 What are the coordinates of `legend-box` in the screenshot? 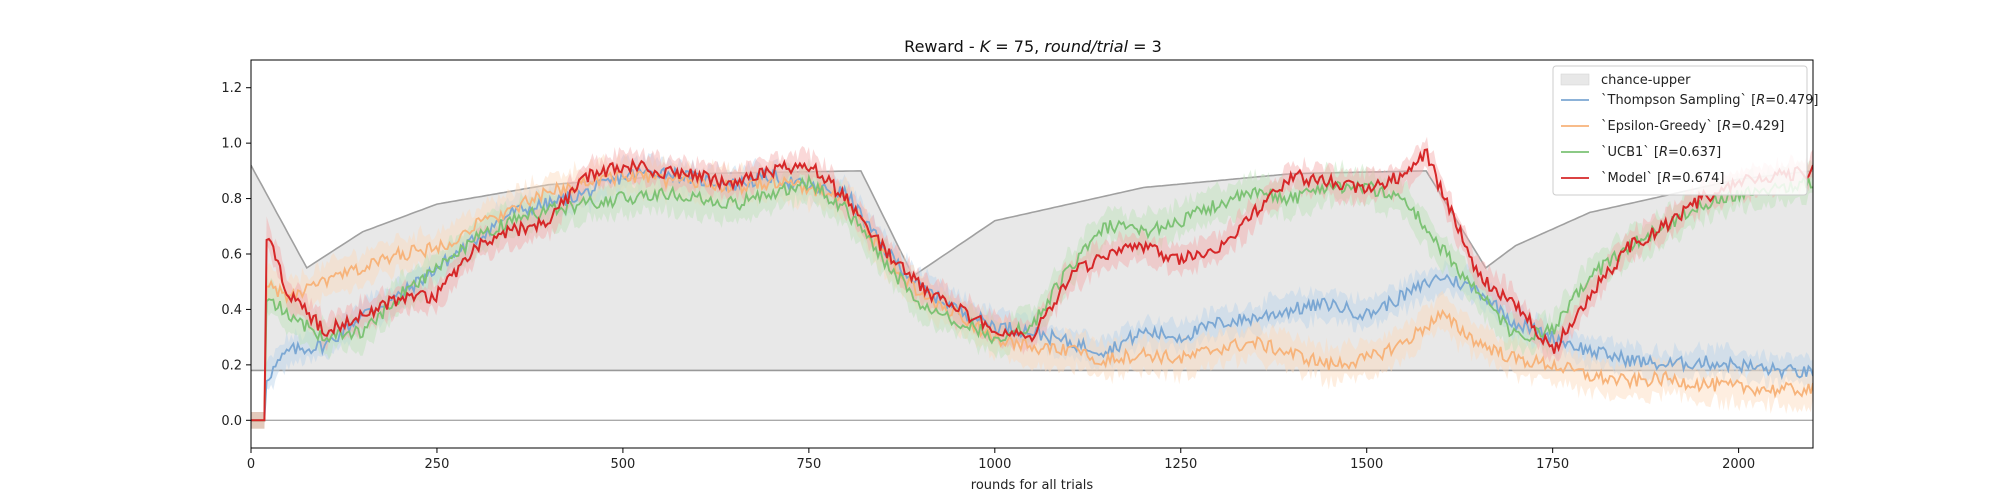 It's located at (1680, 130).